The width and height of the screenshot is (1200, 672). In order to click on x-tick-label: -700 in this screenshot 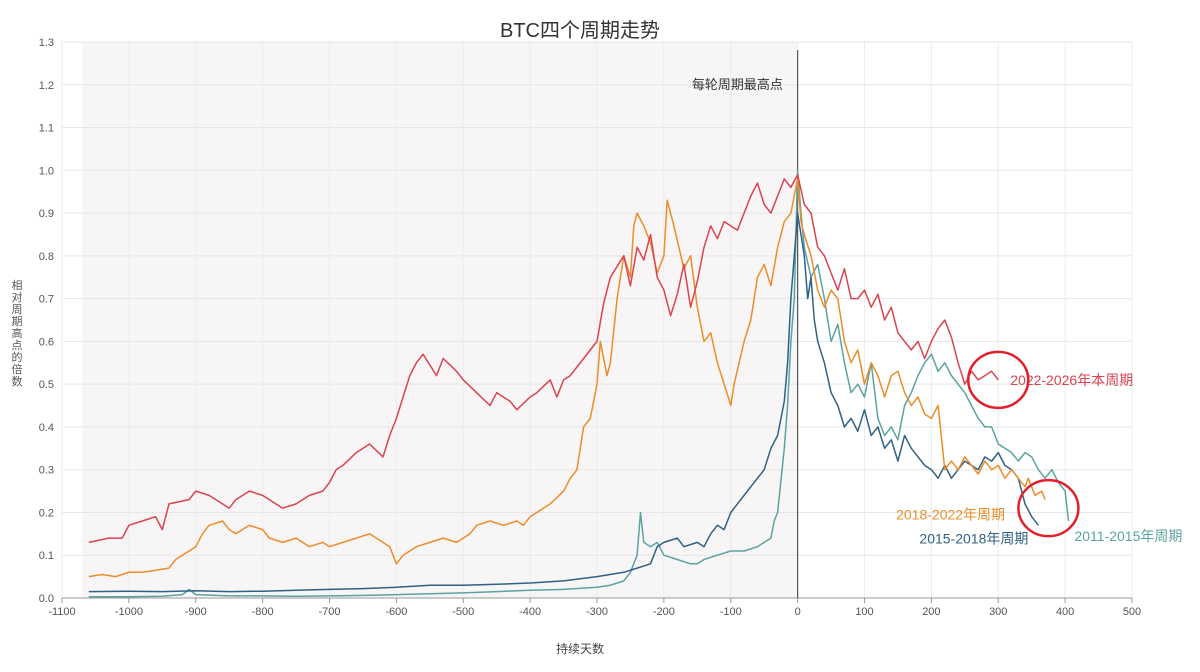, I will do `click(329, 612)`.